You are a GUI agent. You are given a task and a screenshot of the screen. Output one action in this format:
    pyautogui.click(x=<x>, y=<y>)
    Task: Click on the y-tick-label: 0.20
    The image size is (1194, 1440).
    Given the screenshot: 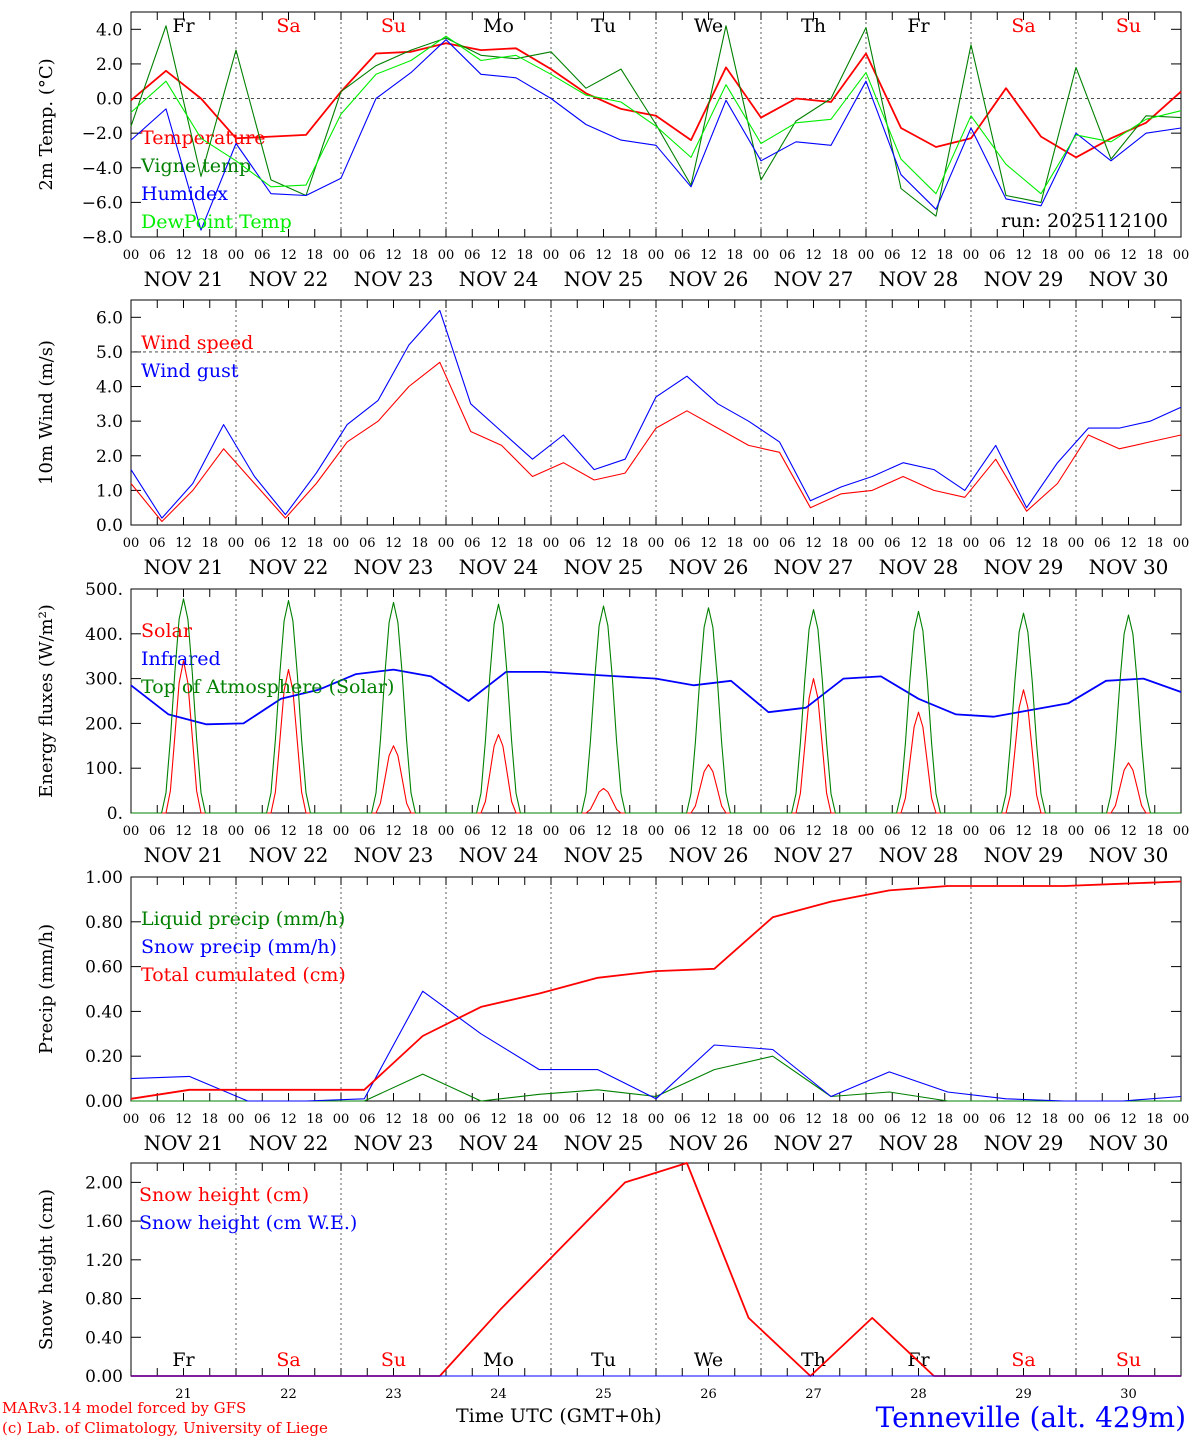 What is the action you would take?
    pyautogui.click(x=104, y=1057)
    